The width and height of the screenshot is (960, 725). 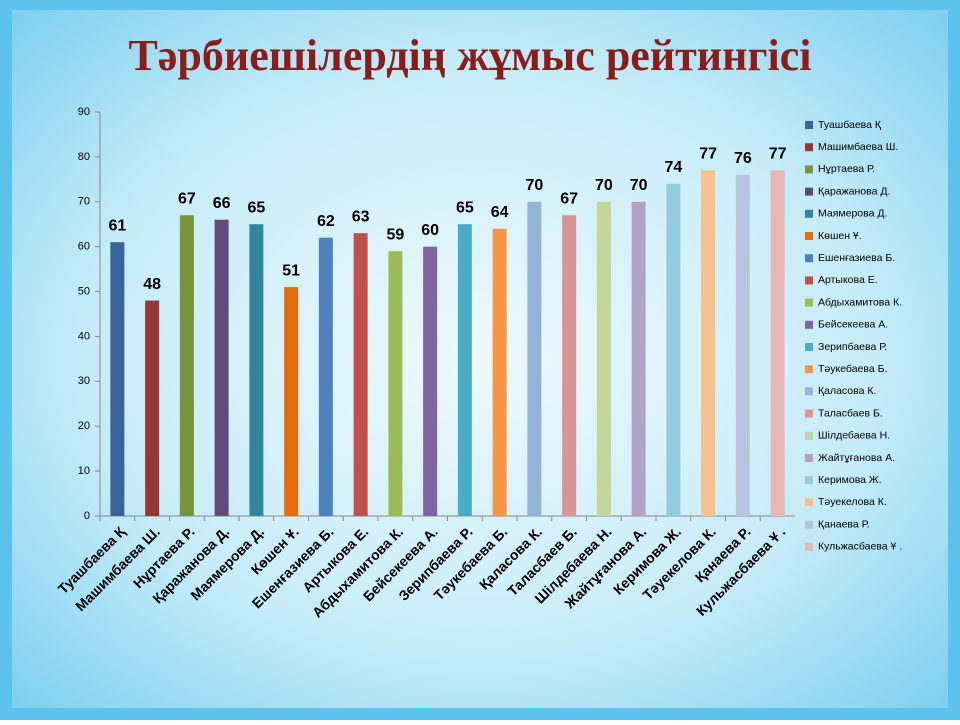 What do you see at coordinates (326, 221) in the screenshot?
I see `data-label: 62` at bounding box center [326, 221].